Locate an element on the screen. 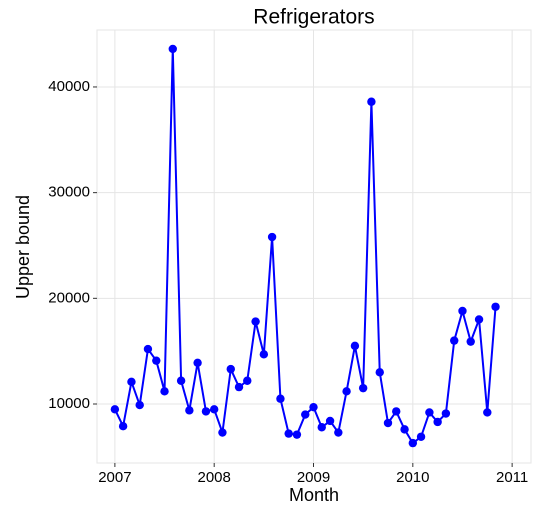 The image size is (537, 518). y-tick-label: 20000 is located at coordinates (69, 297).